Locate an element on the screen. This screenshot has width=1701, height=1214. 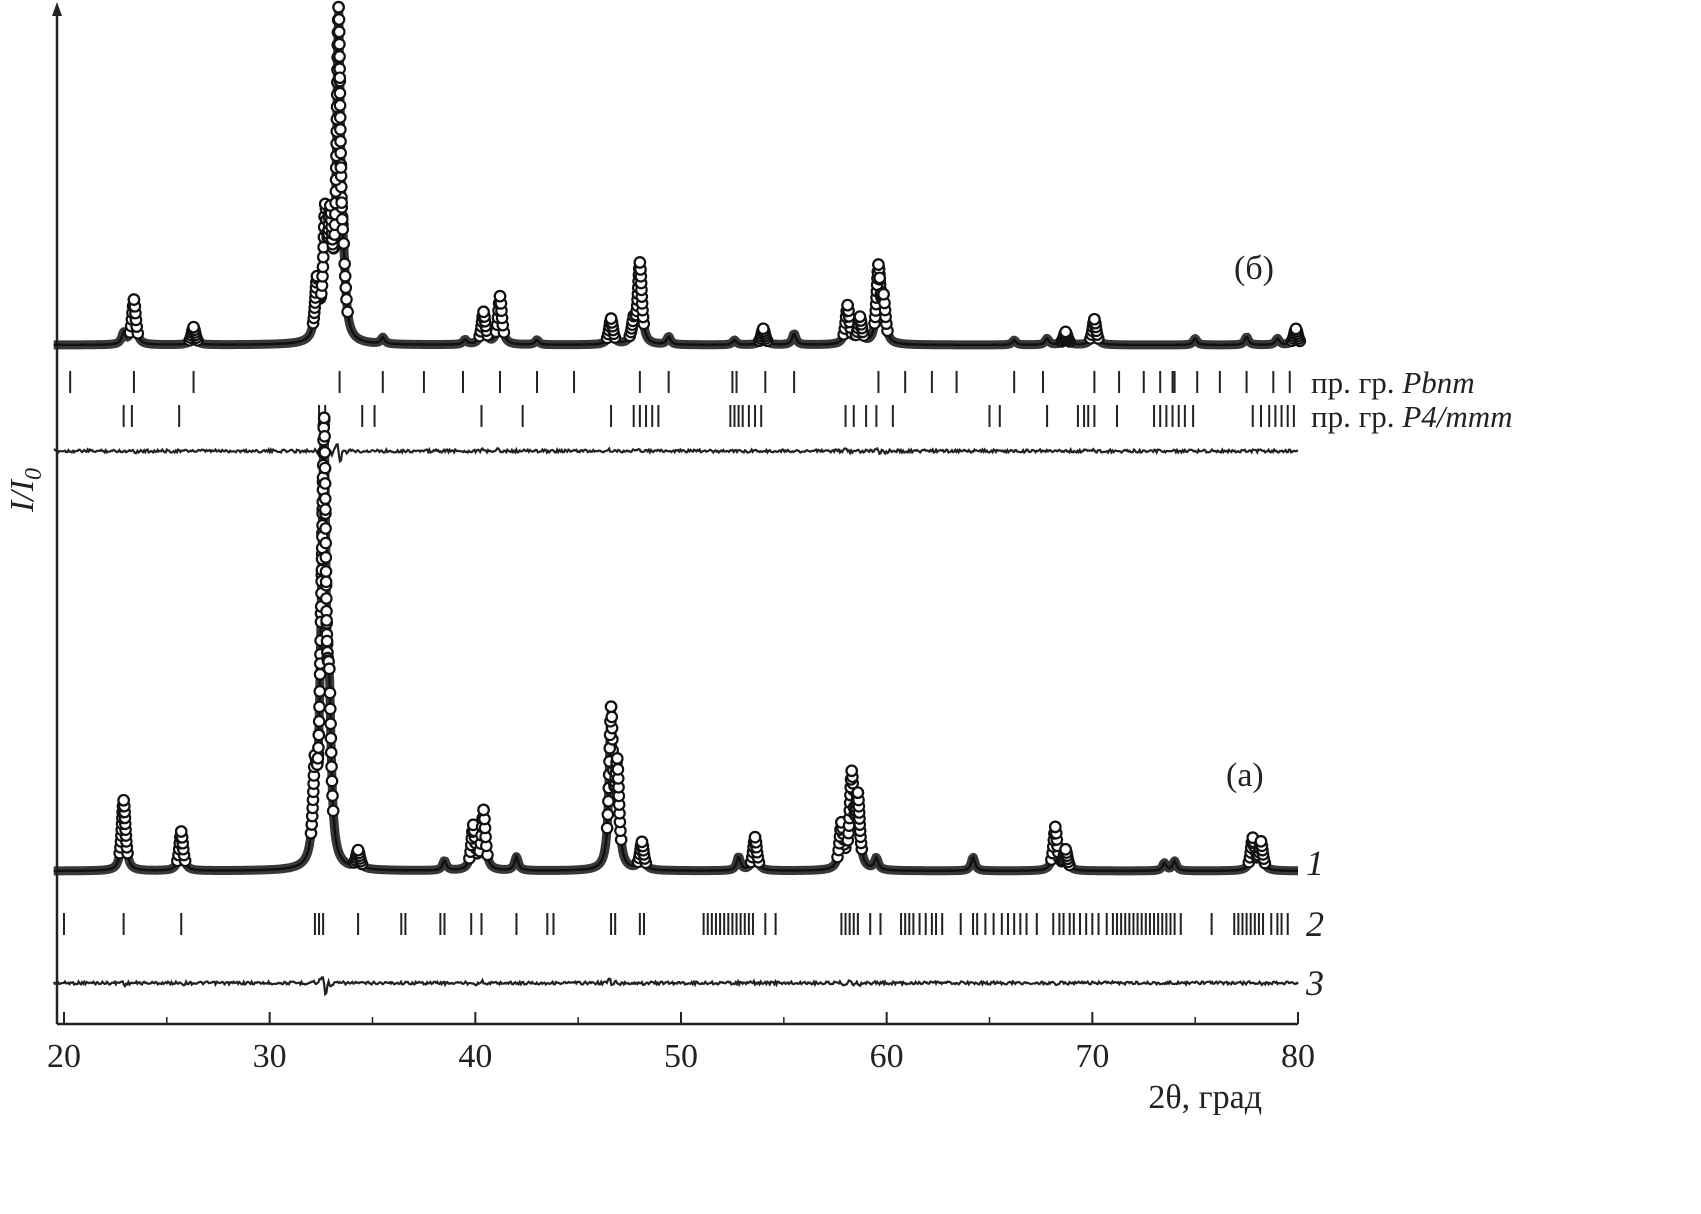
y-axis-title-main: I/I is located at coordinates (22, 495).